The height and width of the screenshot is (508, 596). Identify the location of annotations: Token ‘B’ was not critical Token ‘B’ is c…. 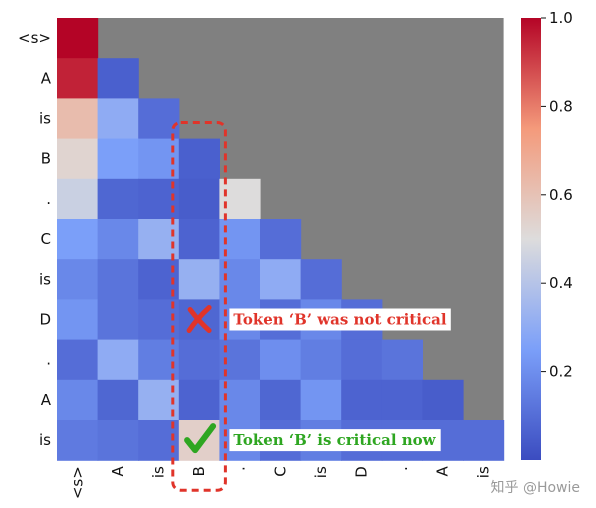
(317, 379).